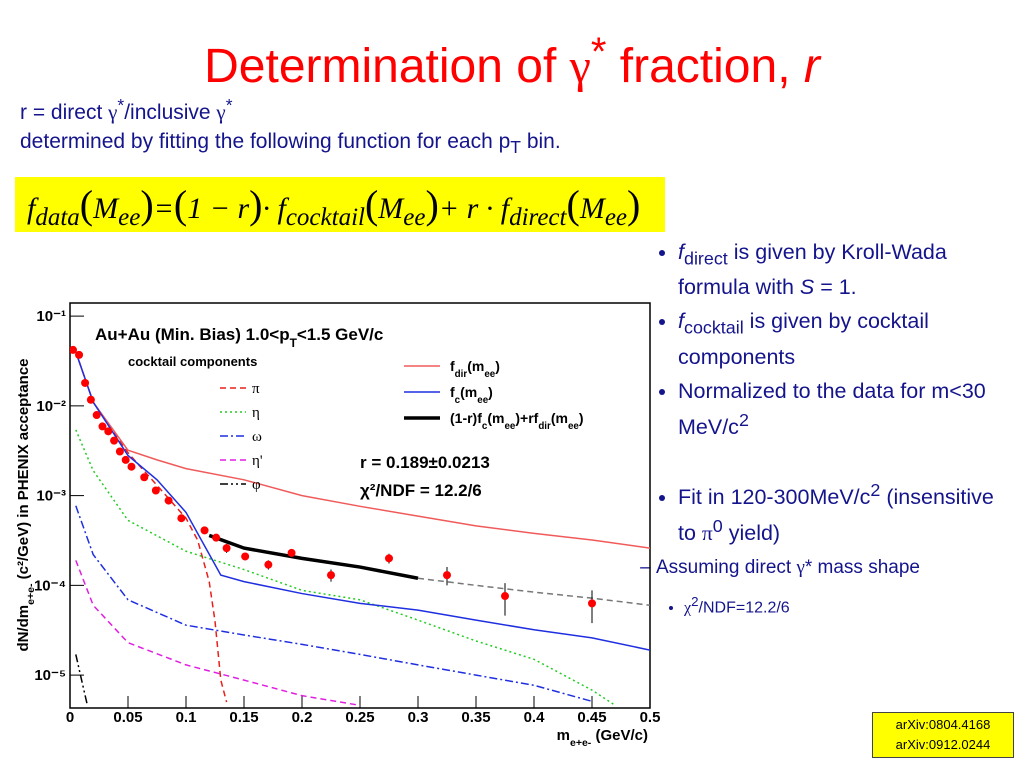 The width and height of the screenshot is (1024, 768). Describe the element at coordinates (836, 515) in the screenshot. I see `text-part: (insensitive to` at that location.